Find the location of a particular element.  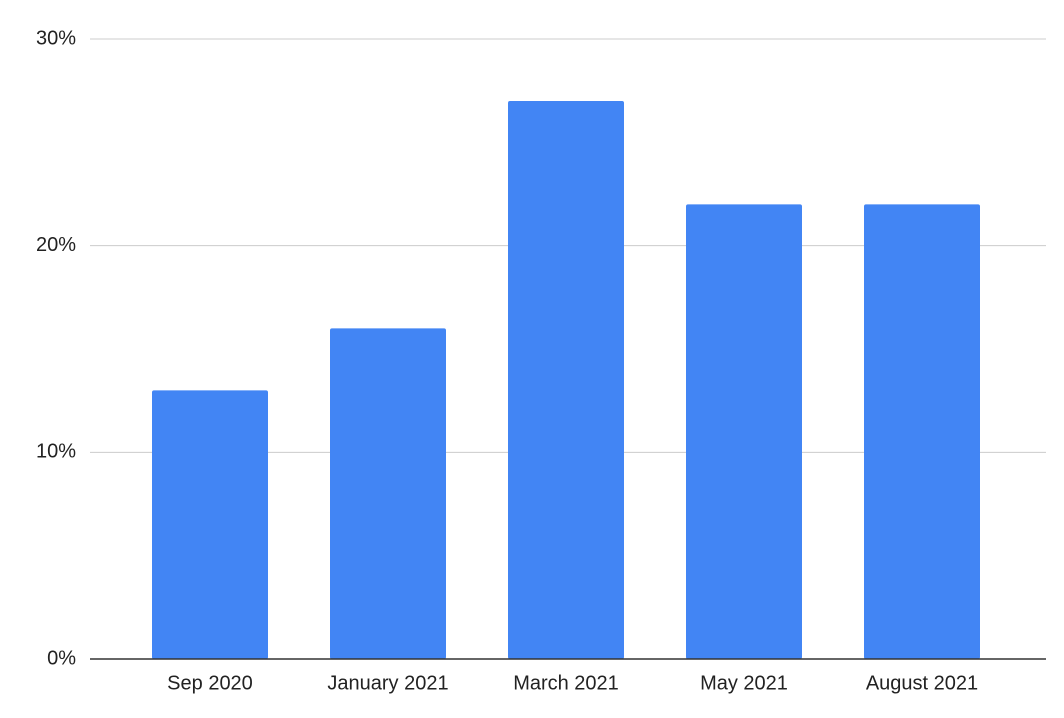

y-tick-label: 30% is located at coordinates (56, 38).